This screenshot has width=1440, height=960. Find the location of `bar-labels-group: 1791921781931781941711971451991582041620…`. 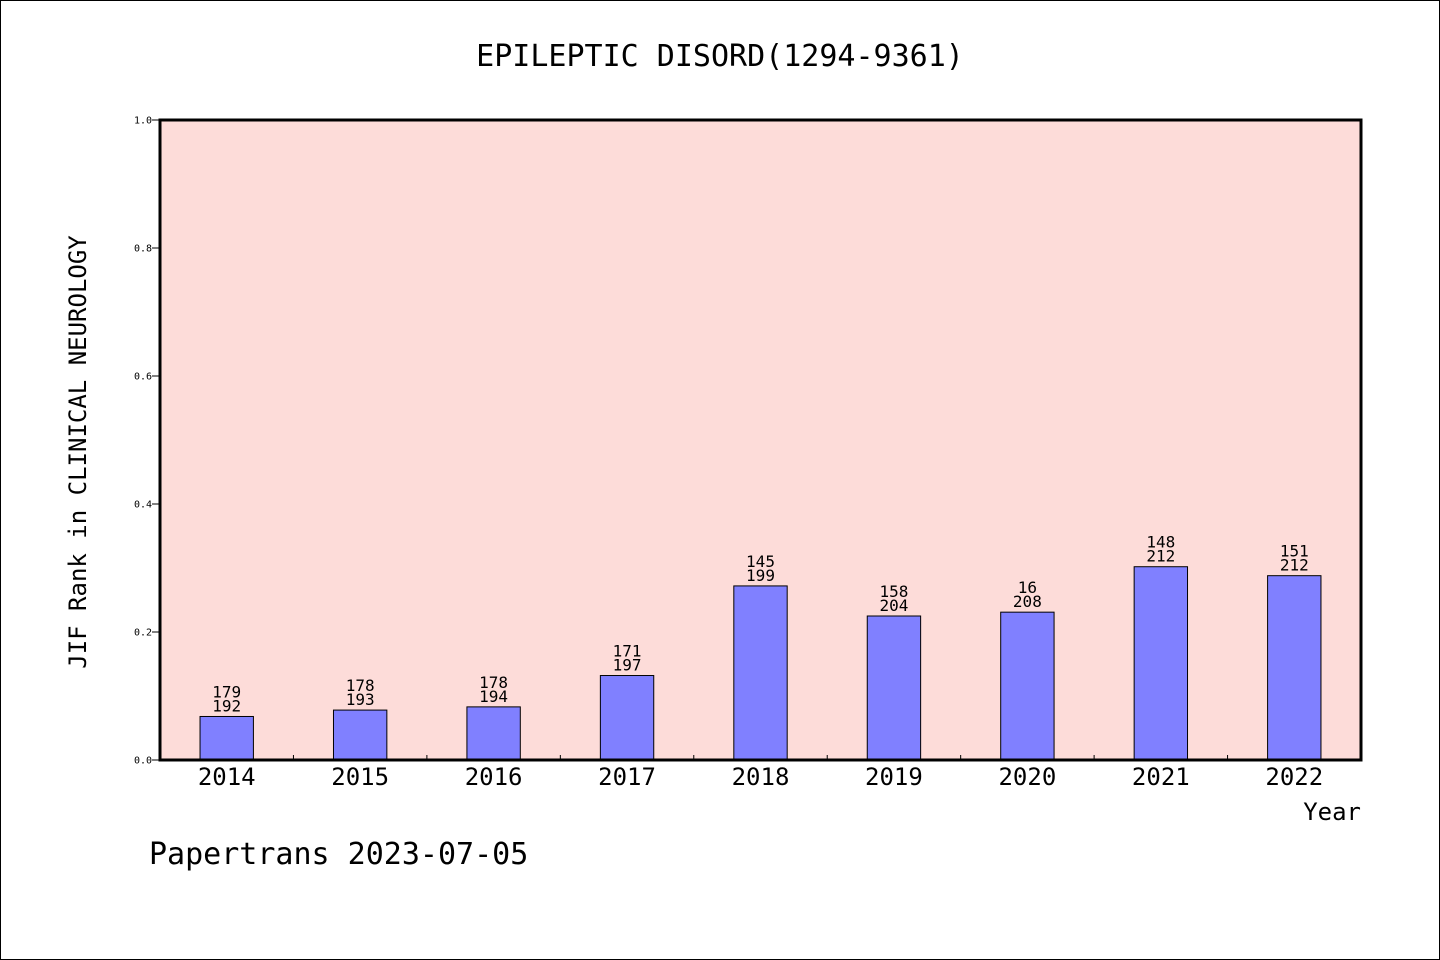

bar-labels-group: 1791921781931781941711971451991582041620… is located at coordinates (760, 624).